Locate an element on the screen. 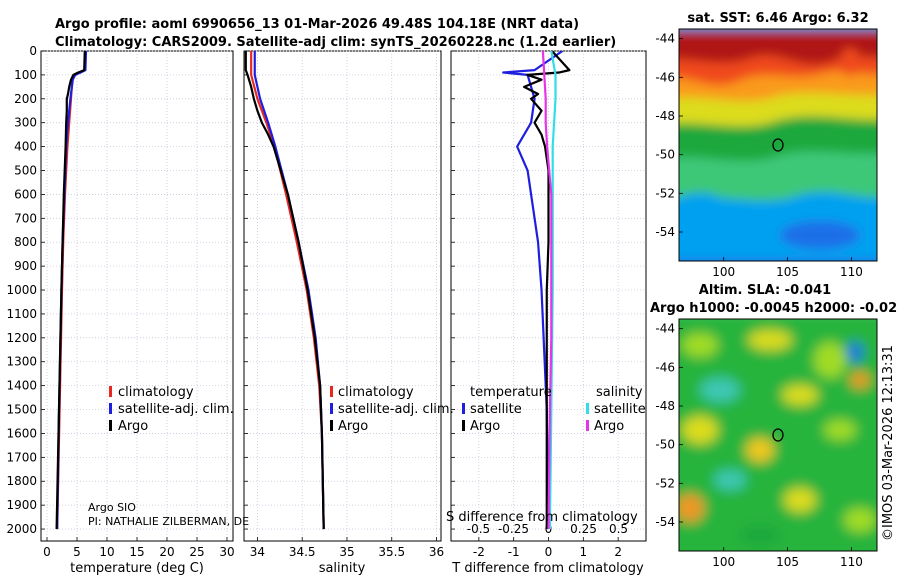 The image size is (900, 580). map-x-tick-label: 100 is located at coordinates (723, 562).